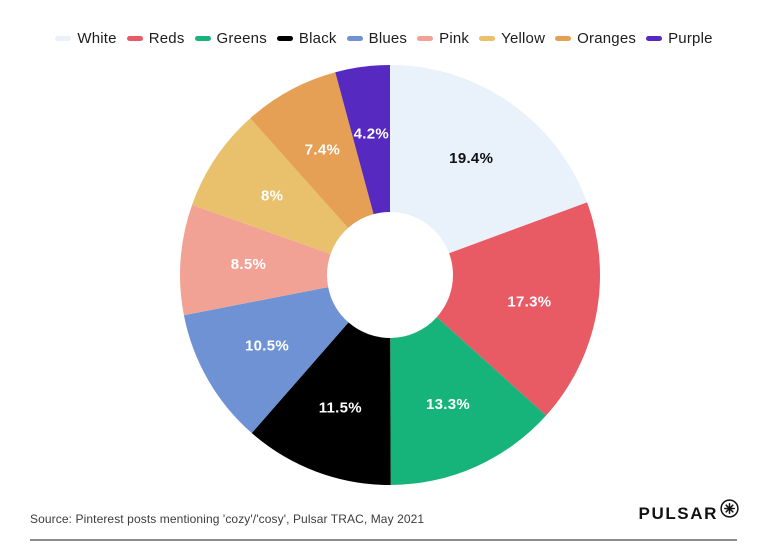  Describe the element at coordinates (654, 38) in the screenshot. I see `legend-swatch-purple` at that location.